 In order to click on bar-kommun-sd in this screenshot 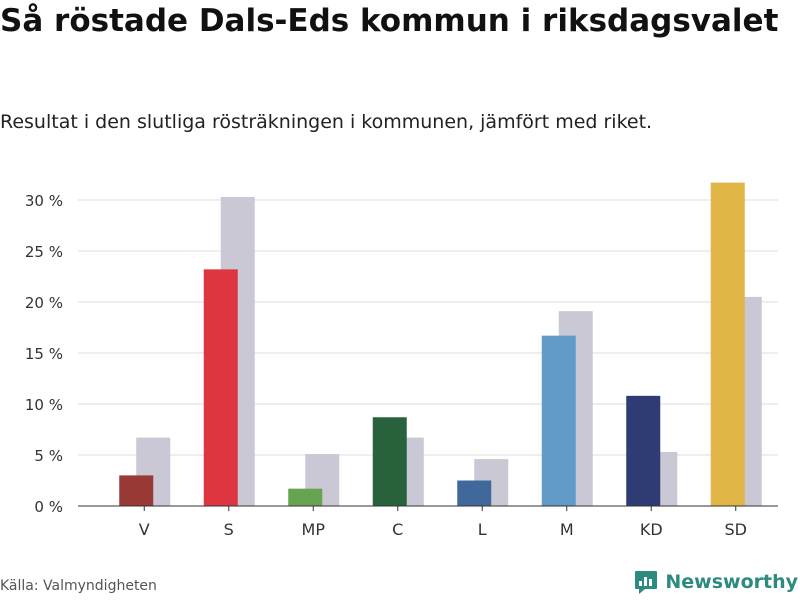, I will do `click(727, 344)`.